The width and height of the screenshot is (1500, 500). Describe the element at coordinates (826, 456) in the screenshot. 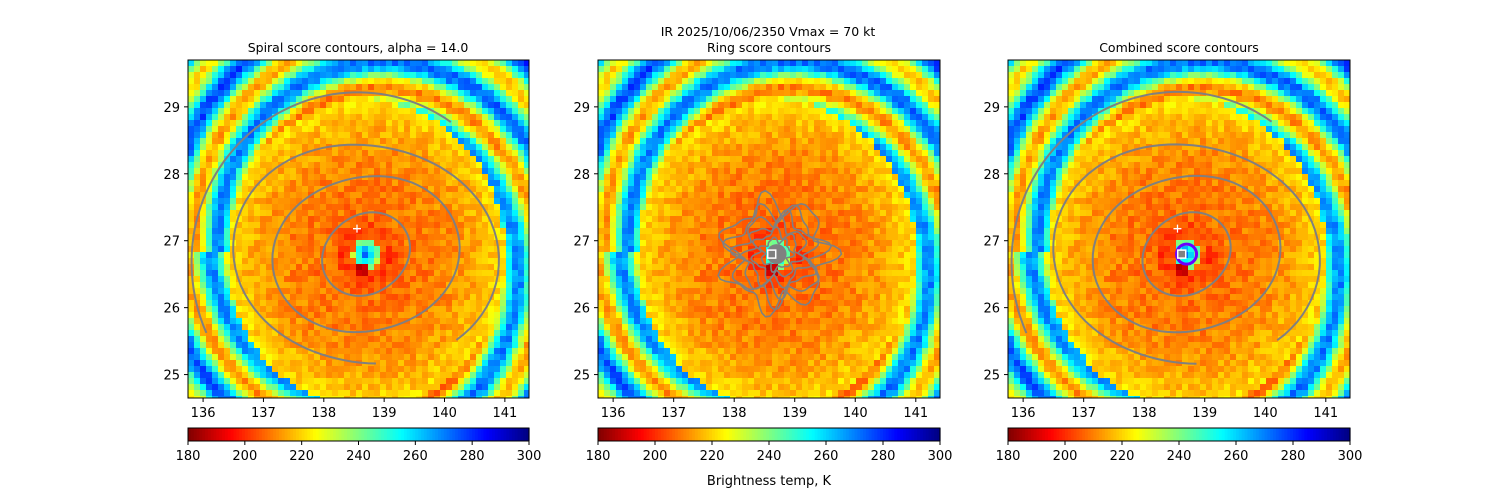

I see `colorbar-tick-label: 260` at that location.